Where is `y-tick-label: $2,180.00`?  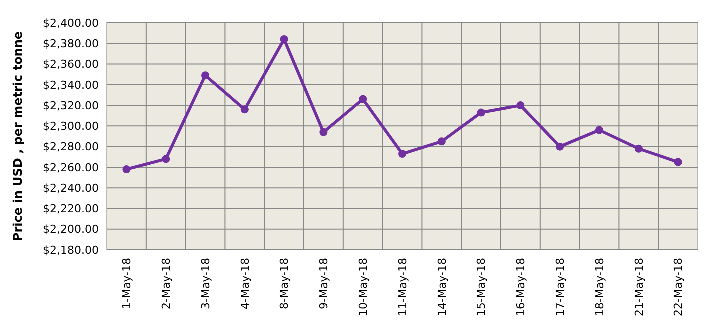 y-tick-label: $2,180.00 is located at coordinates (71, 250).